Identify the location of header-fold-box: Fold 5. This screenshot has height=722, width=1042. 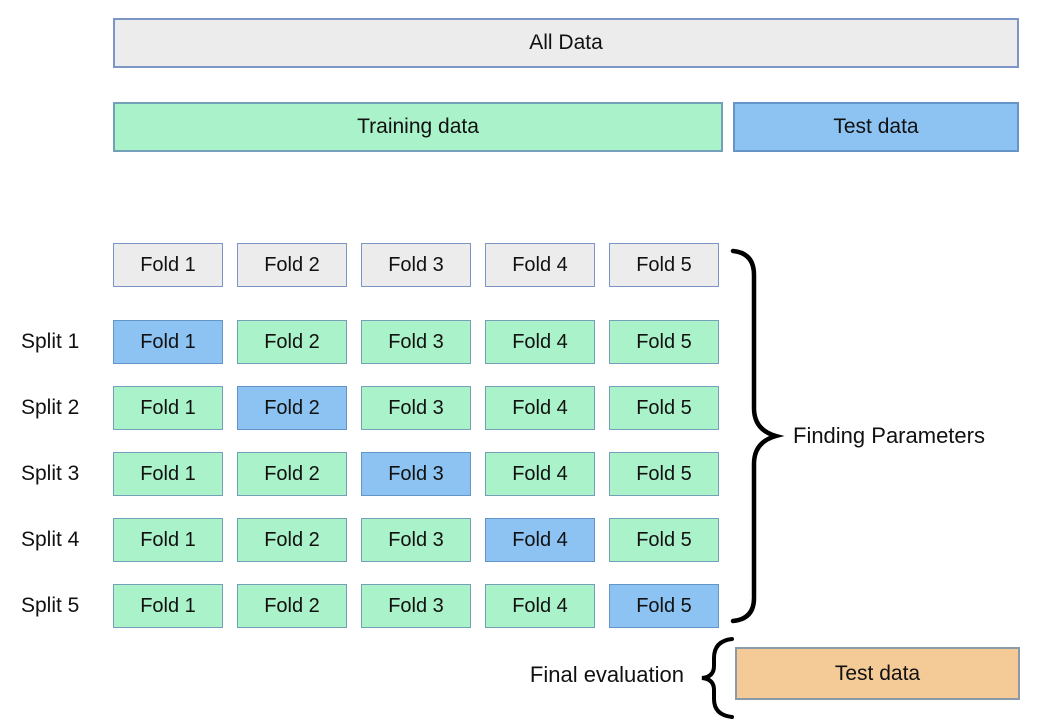
(664, 265).